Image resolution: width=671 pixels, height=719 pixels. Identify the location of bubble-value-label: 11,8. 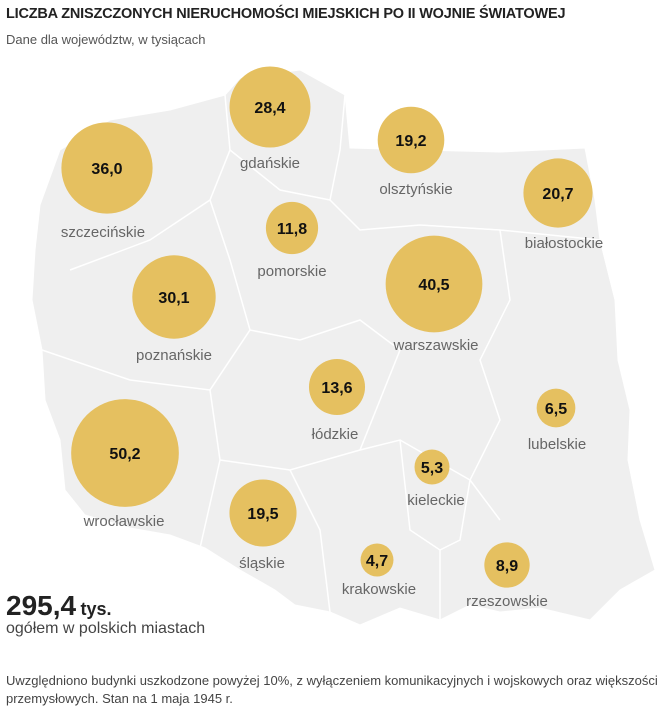
(292, 229).